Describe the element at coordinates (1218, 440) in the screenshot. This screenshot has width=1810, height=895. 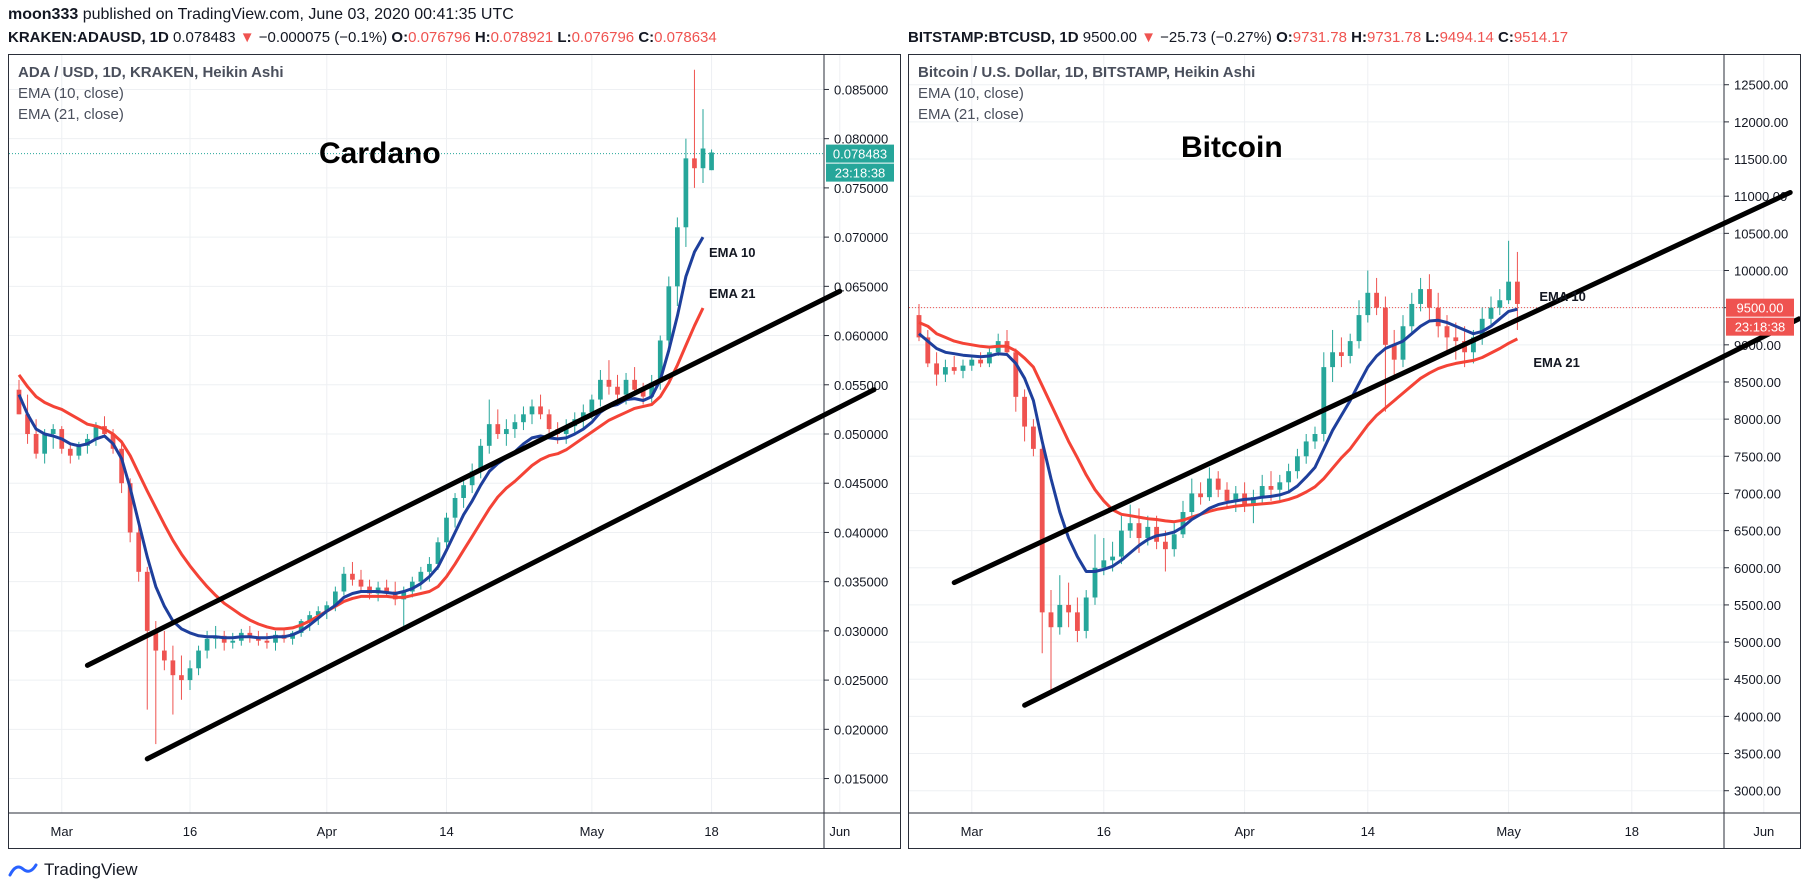
I see `ema10-line` at that location.